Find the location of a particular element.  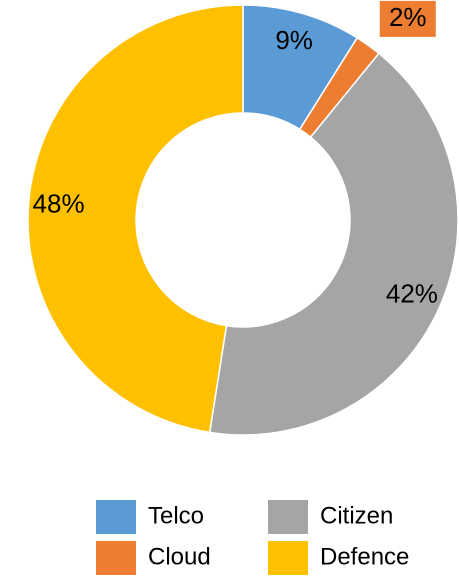

data-label: 2% is located at coordinates (408, 17).